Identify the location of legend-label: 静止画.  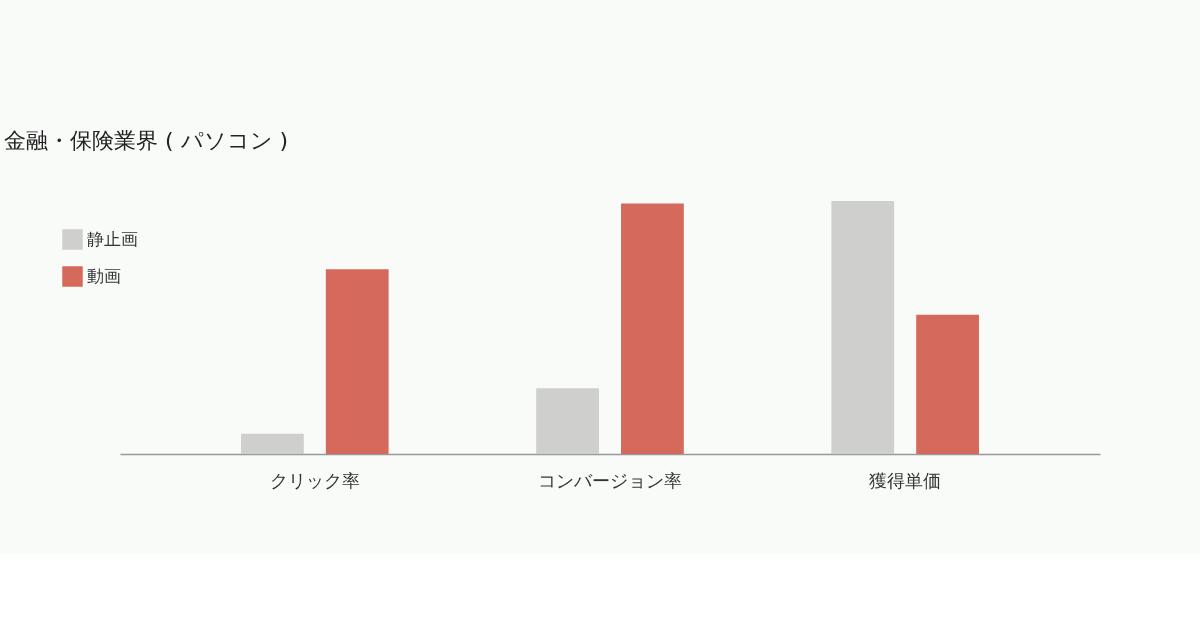
(112, 238).